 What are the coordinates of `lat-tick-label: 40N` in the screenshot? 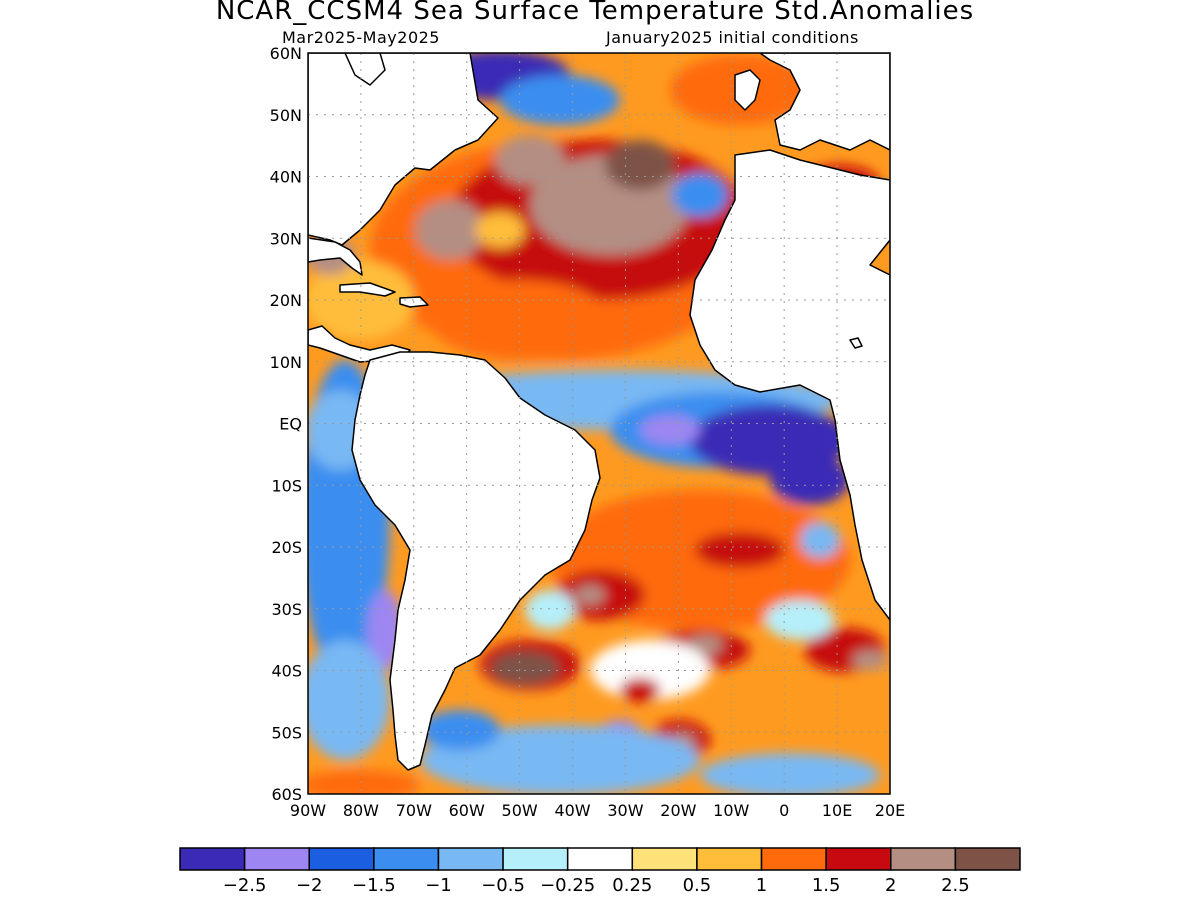 It's located at (286, 177).